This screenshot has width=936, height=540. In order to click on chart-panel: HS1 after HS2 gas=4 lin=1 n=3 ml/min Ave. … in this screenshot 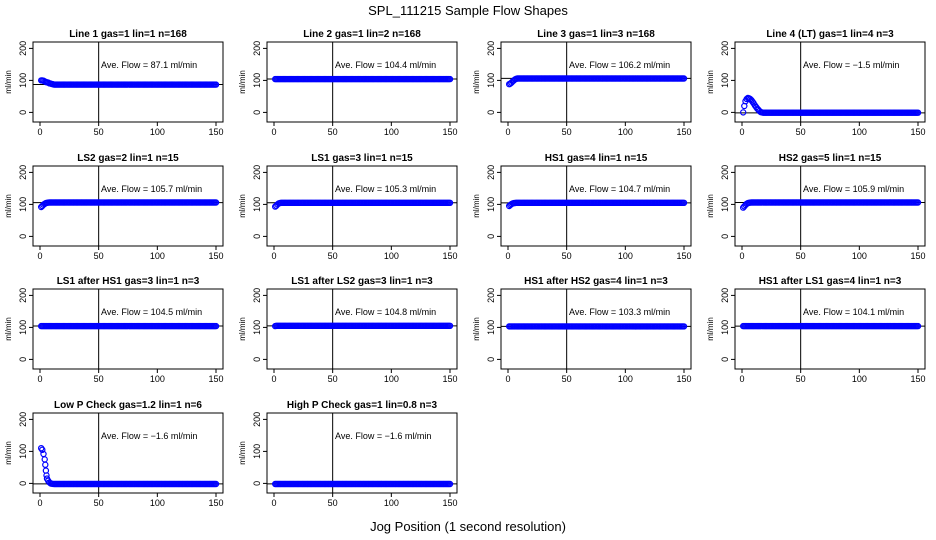, I will do `click(582, 330)`.